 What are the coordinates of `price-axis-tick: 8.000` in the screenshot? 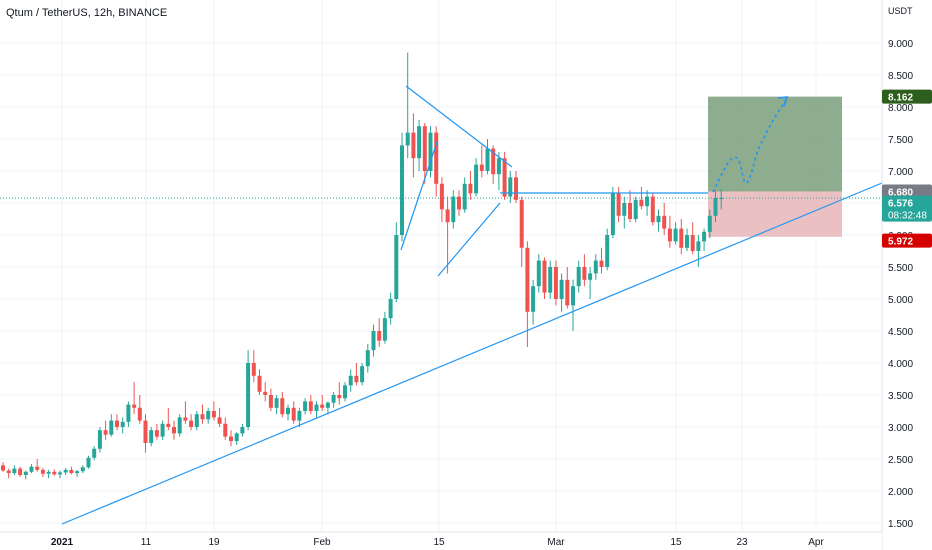 It's located at (900, 108).